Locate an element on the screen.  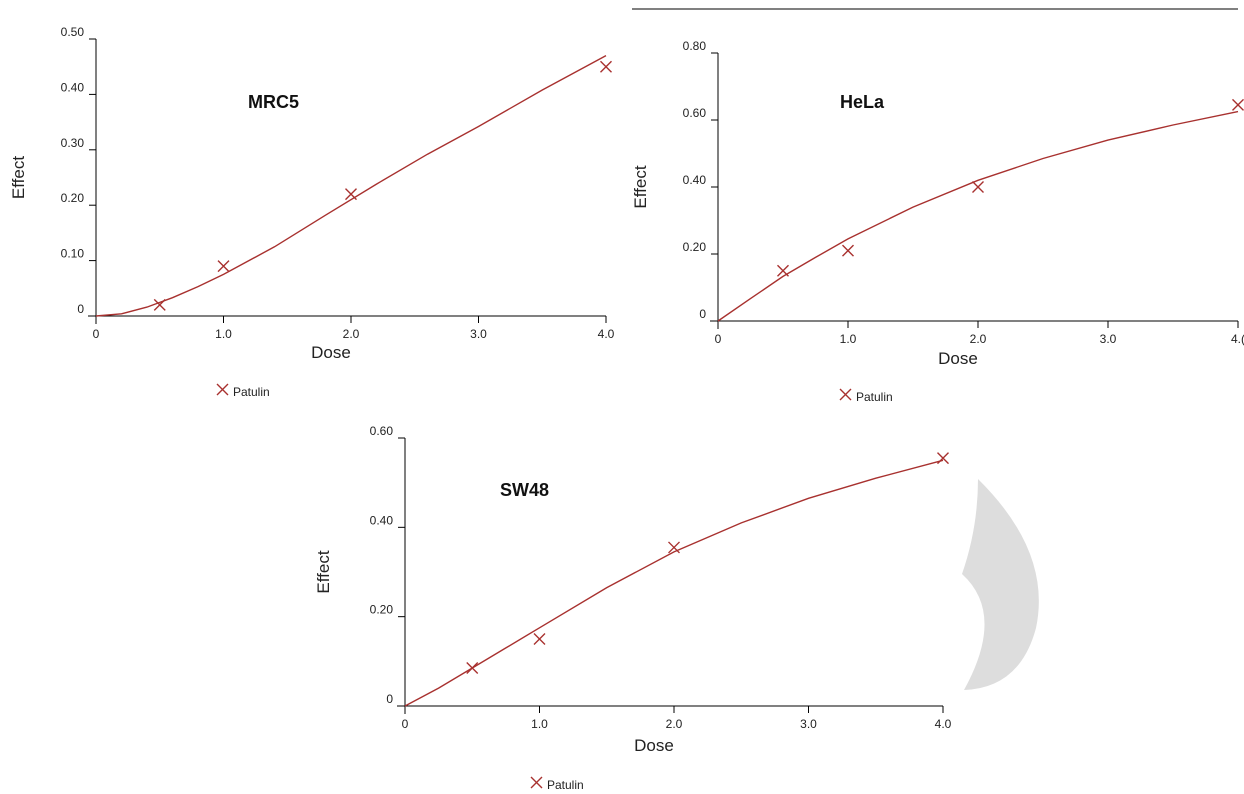
y-tick-label: 0.50 is located at coordinates (73, 32).